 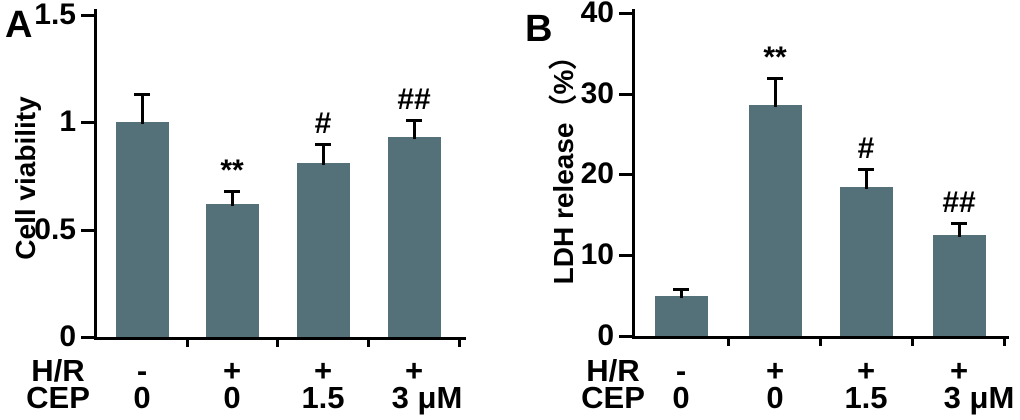 I want to click on panel-b-letter: B, so click(x=539, y=29).